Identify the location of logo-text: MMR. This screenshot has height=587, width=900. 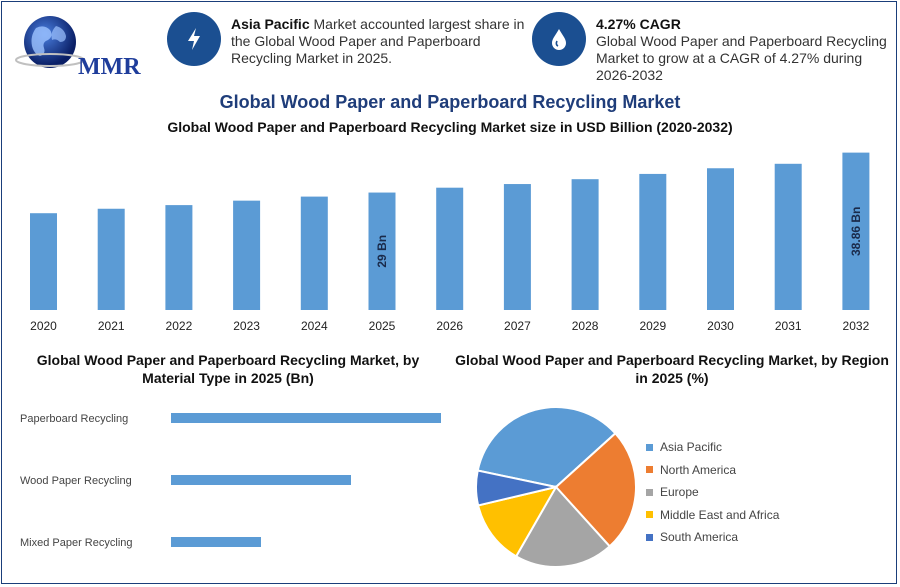
(109, 67).